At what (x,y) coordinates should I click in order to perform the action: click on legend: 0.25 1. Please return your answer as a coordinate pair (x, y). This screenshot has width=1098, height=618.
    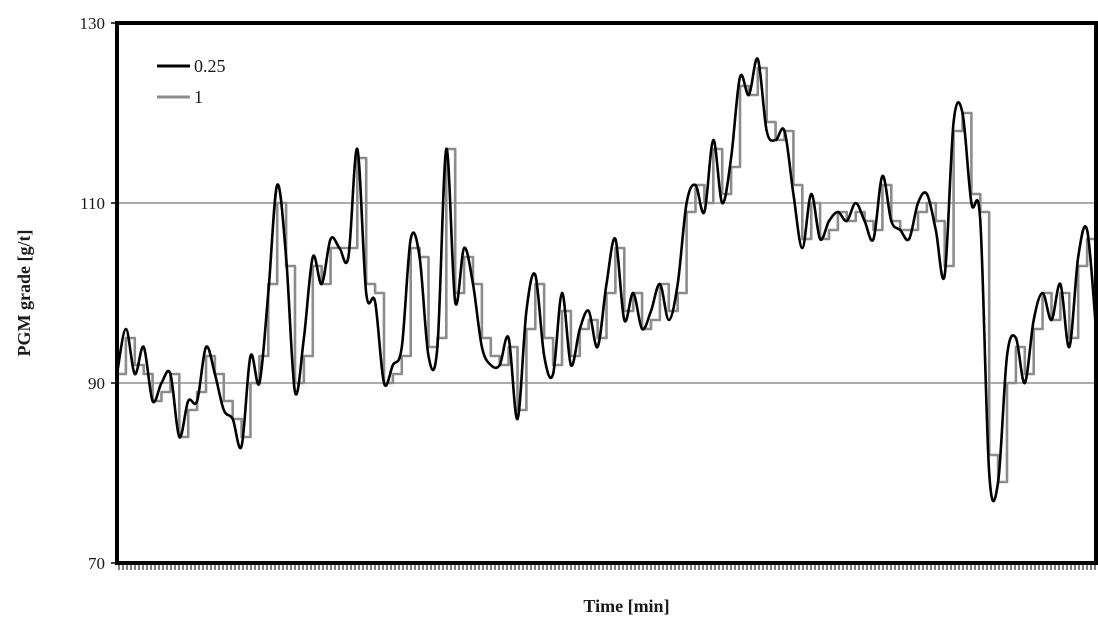
    Looking at the image, I should click on (191, 81).